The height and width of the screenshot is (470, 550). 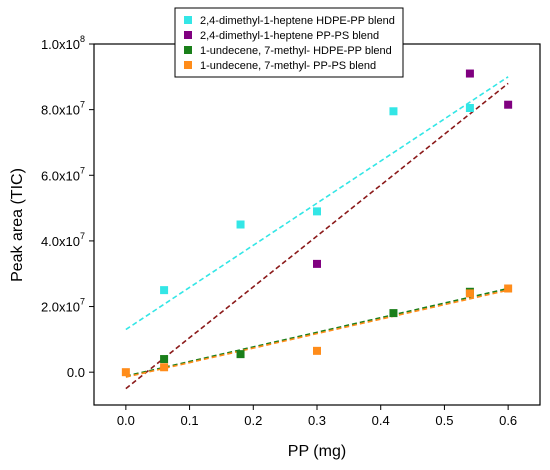 What do you see at coordinates (126, 420) in the screenshot?
I see `x-tick-label: 0.0` at bounding box center [126, 420].